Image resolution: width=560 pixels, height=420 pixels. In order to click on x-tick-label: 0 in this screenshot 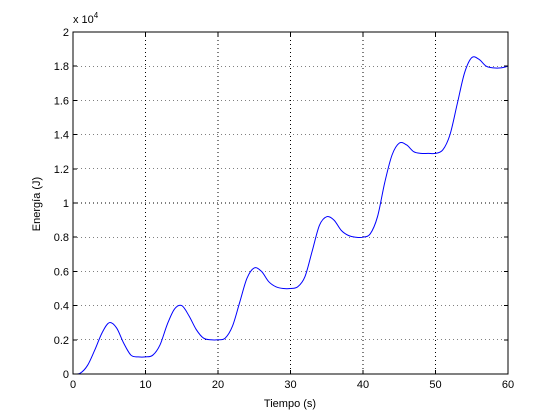, I will do `click(73, 385)`.